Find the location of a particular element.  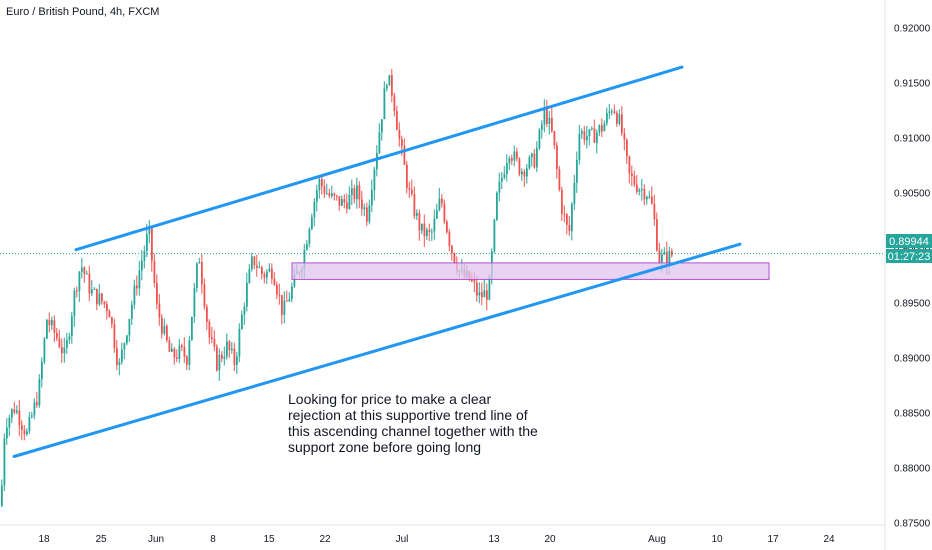

price-tick-label: 0.91500 is located at coordinates (912, 84).